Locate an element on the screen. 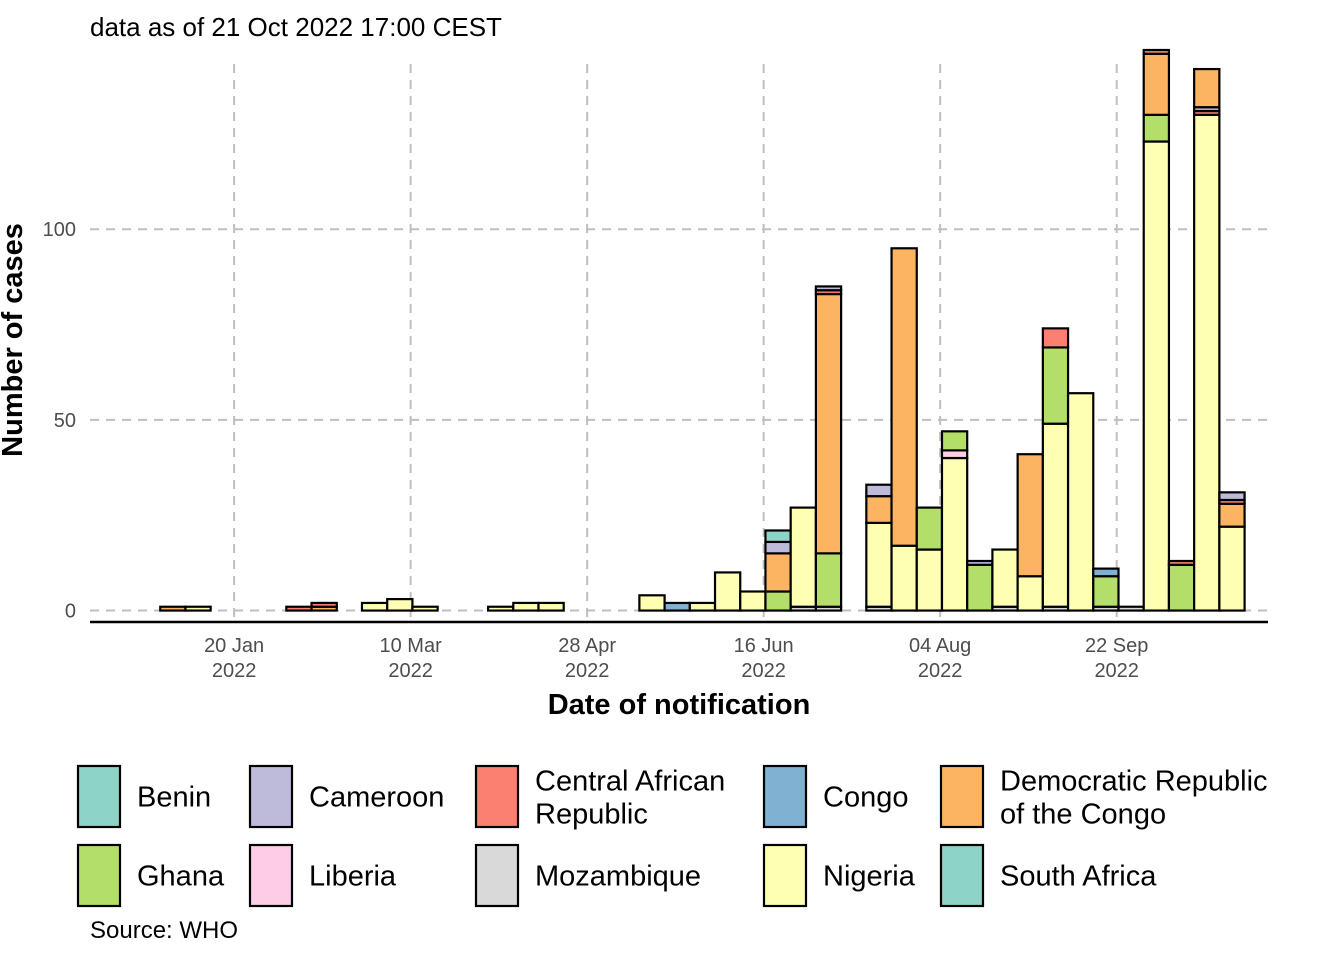 The image size is (1344, 960). legend-label: Benin is located at coordinates (174, 798).